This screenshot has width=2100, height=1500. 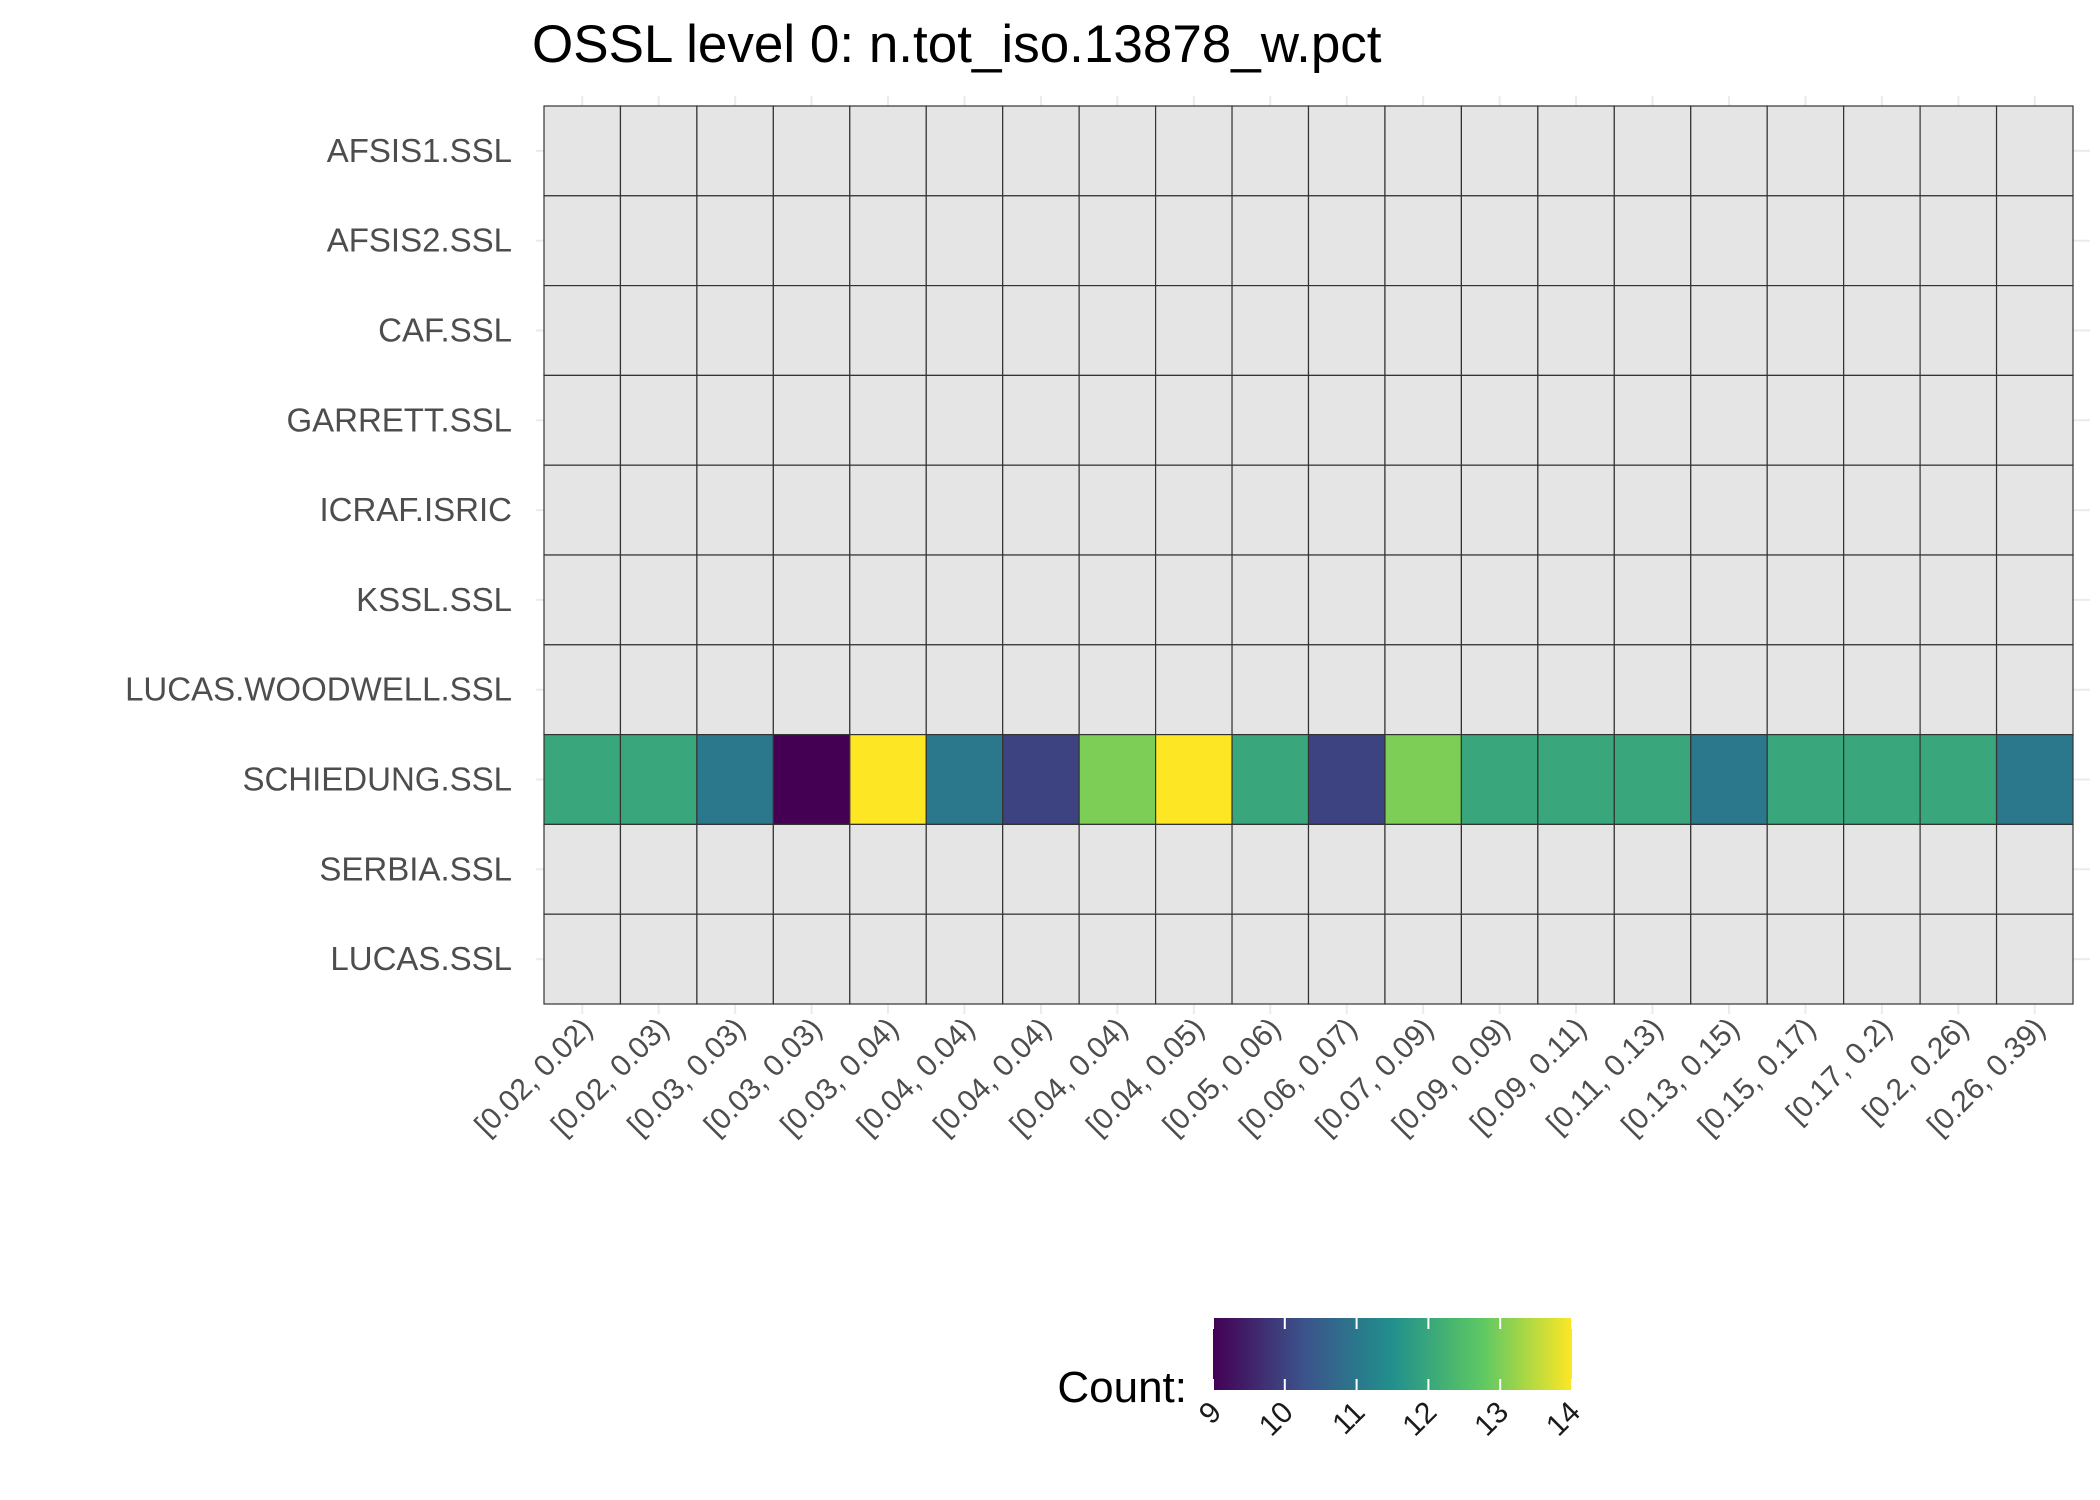 What do you see at coordinates (1122, 1387) in the screenshot?
I see `legend-title: Count:` at bounding box center [1122, 1387].